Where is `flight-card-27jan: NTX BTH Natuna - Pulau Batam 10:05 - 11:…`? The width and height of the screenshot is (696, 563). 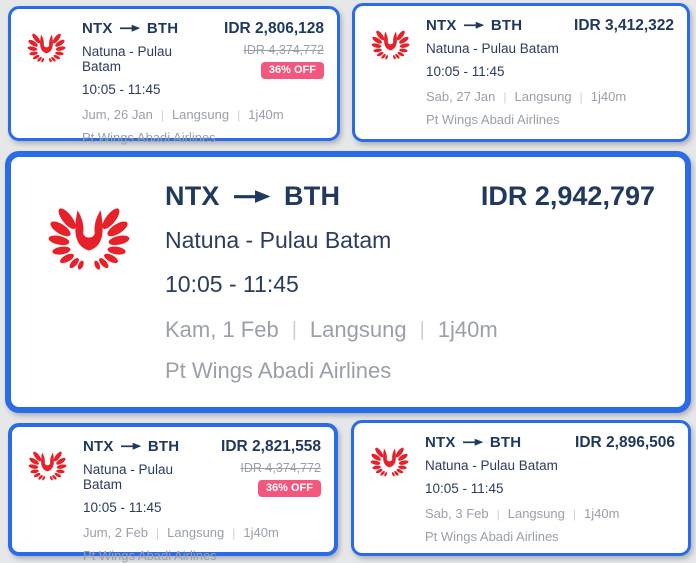 flight-card-27jan: NTX BTH Natuna - Pulau Batam 10:05 - 11:… is located at coordinates (521, 72).